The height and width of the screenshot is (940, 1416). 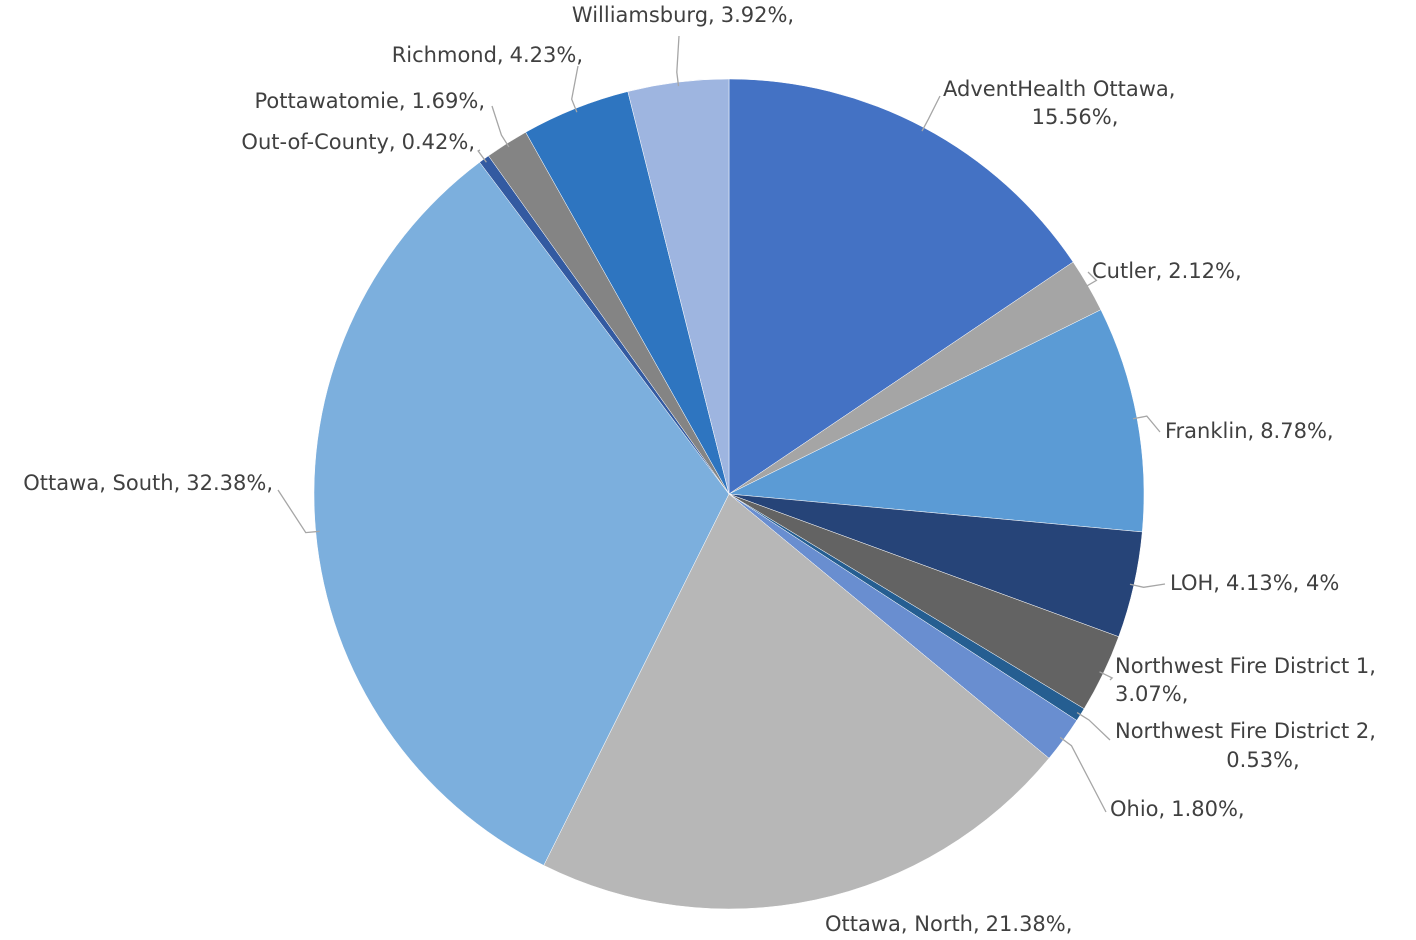 I want to click on value-label: 32.38%,, so click(x=229, y=483).